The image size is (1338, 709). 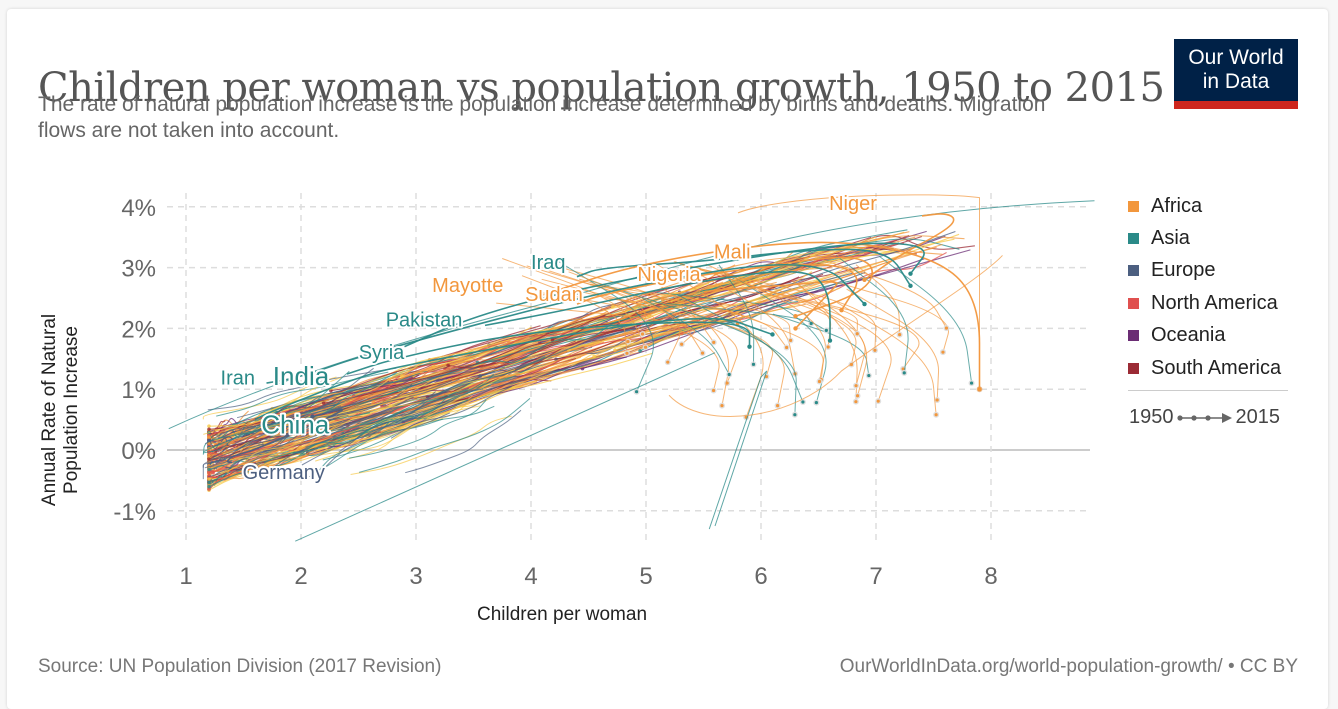 What do you see at coordinates (1260, 666) in the screenshot?
I see `license-label: • CC BY` at bounding box center [1260, 666].